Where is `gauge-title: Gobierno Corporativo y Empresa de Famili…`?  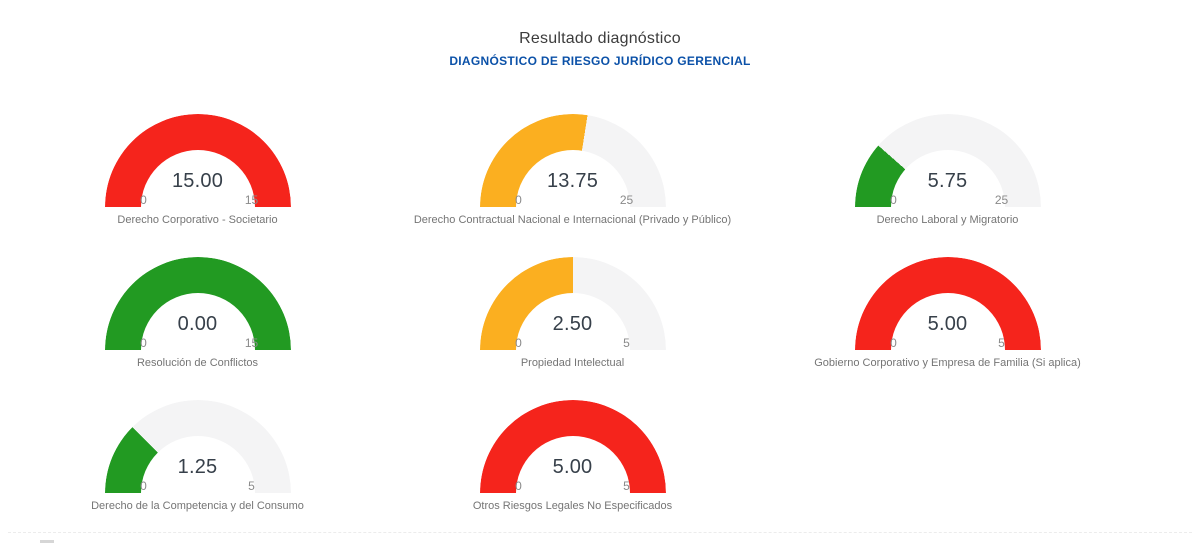 gauge-title: Gobierno Corporativo y Empresa de Famili… is located at coordinates (947, 363).